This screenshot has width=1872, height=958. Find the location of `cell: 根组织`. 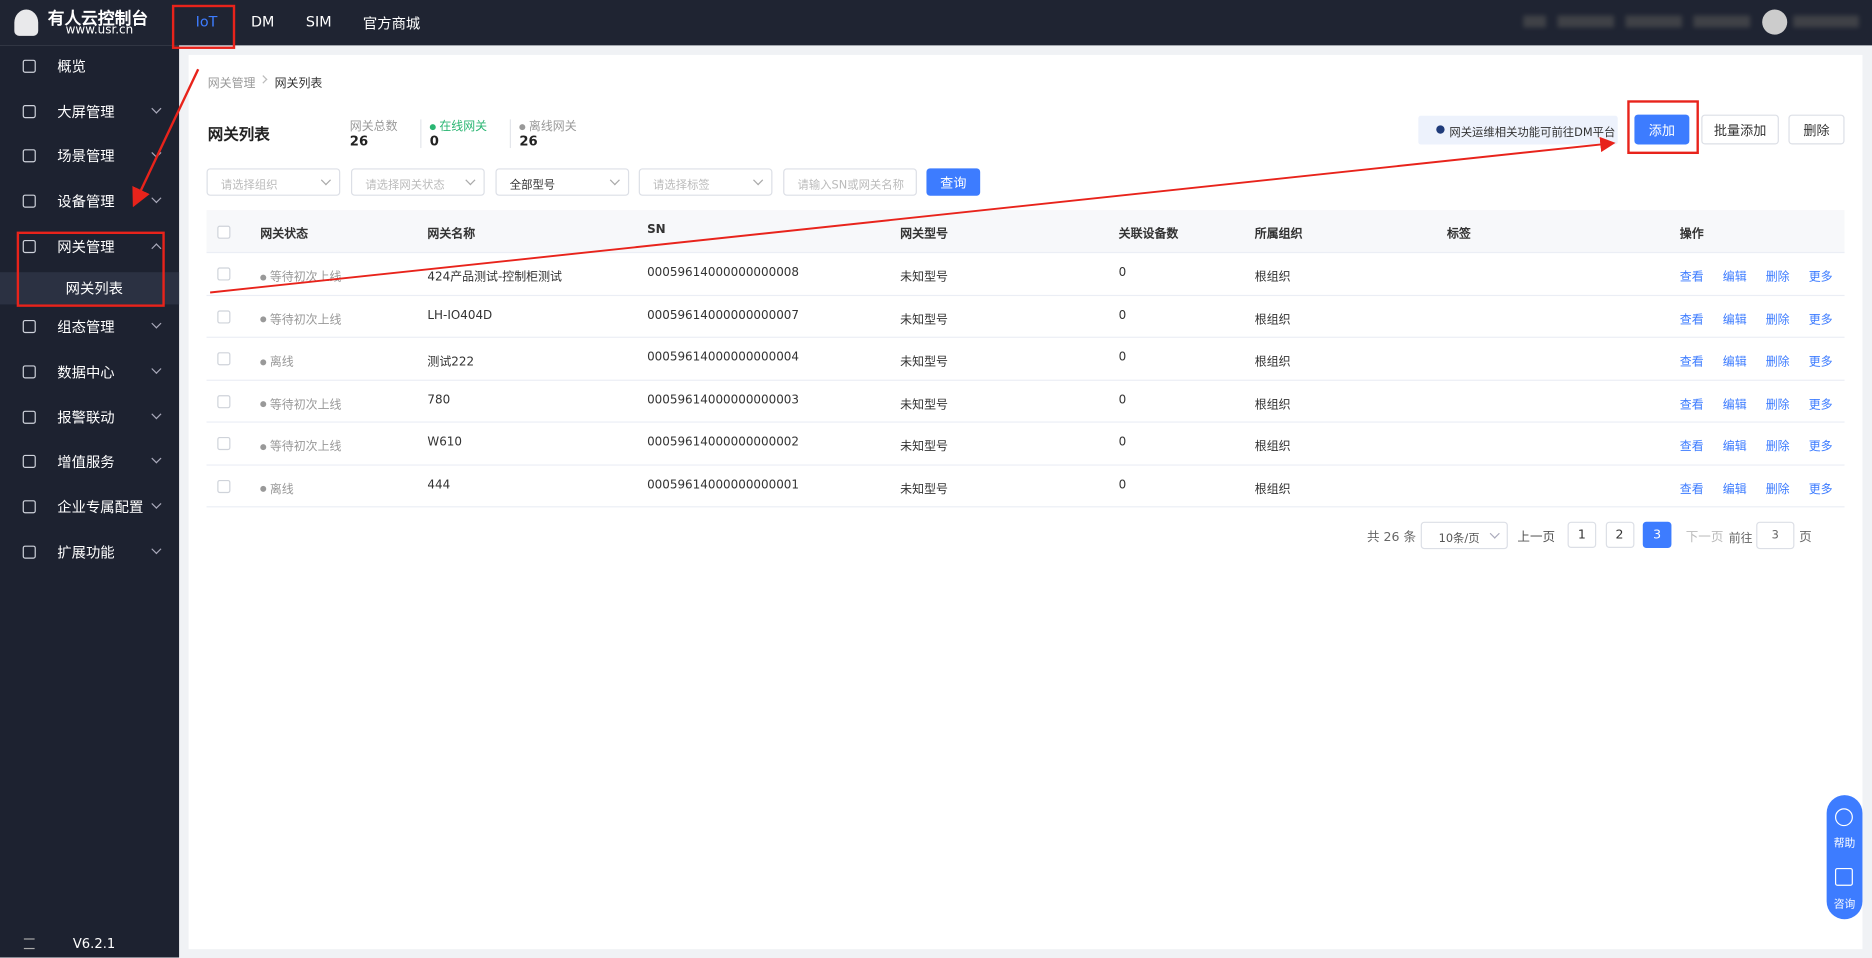

cell: 根组织 is located at coordinates (1272, 362).